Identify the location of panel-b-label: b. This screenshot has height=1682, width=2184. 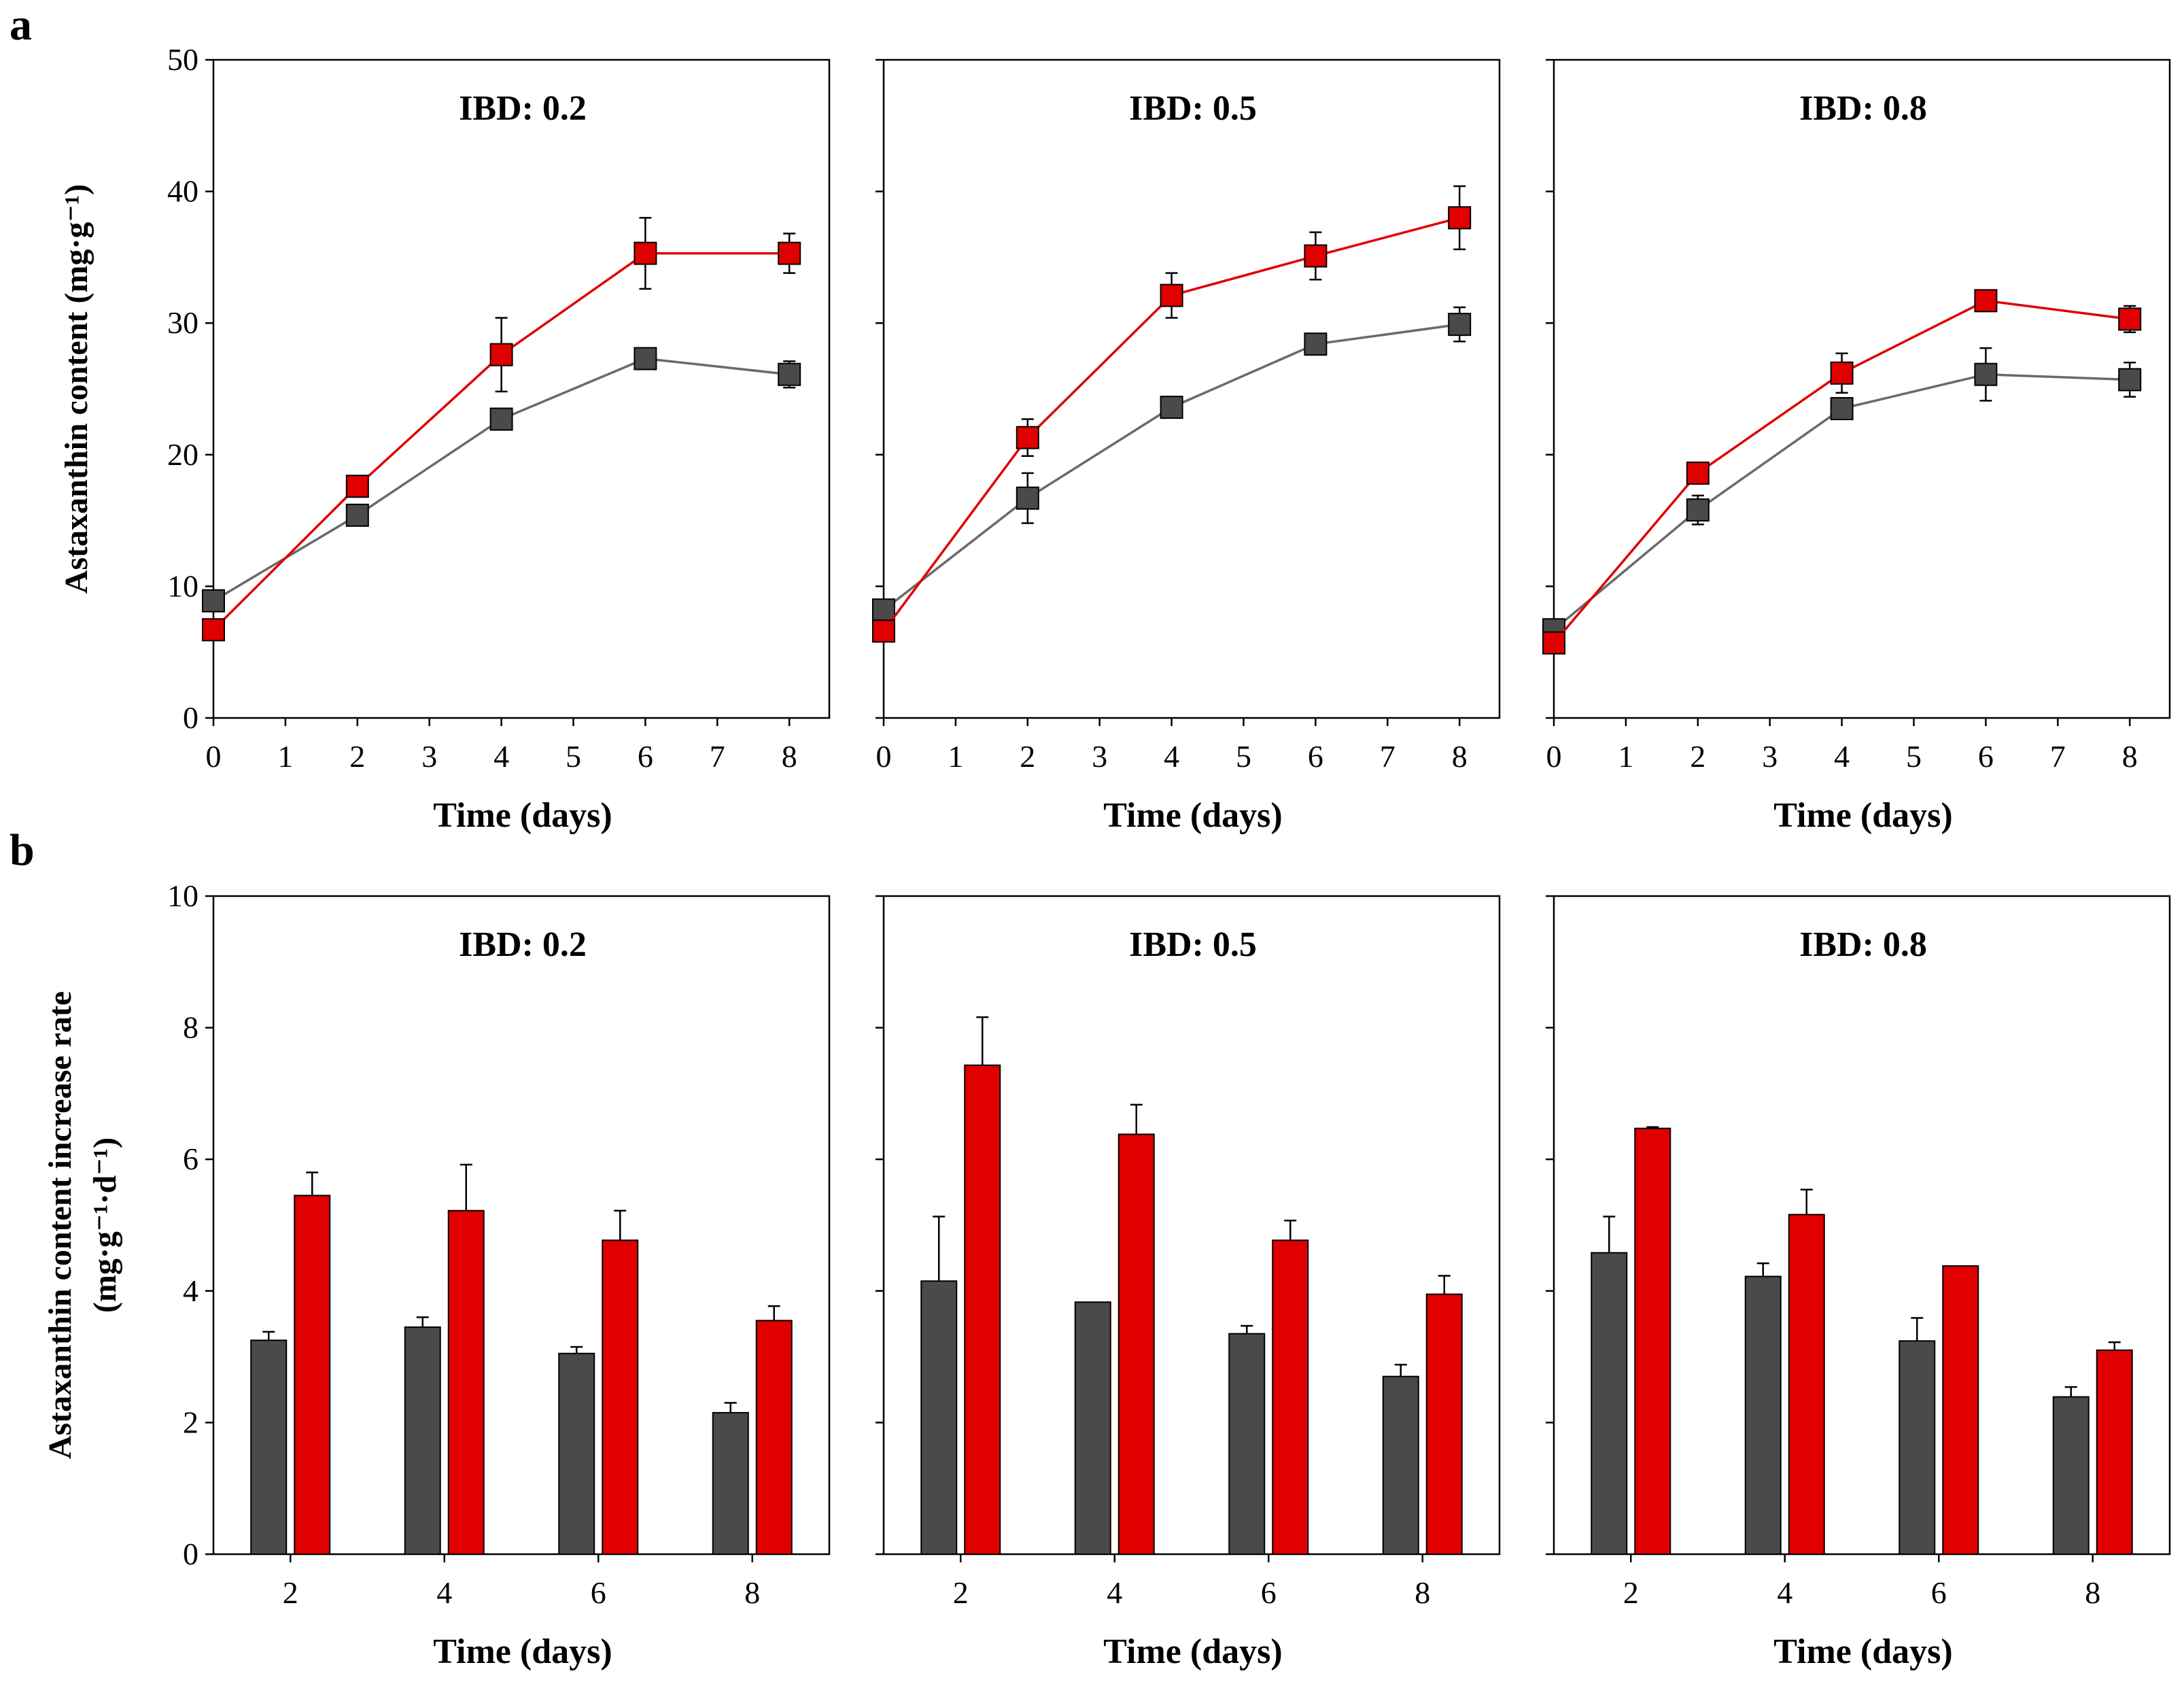
(23, 850).